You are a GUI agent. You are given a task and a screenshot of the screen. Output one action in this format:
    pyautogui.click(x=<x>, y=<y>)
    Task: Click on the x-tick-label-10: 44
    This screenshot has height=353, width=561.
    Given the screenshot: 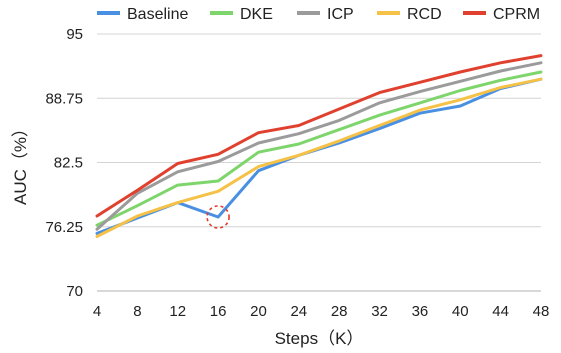 What is the action you would take?
    pyautogui.click(x=500, y=311)
    